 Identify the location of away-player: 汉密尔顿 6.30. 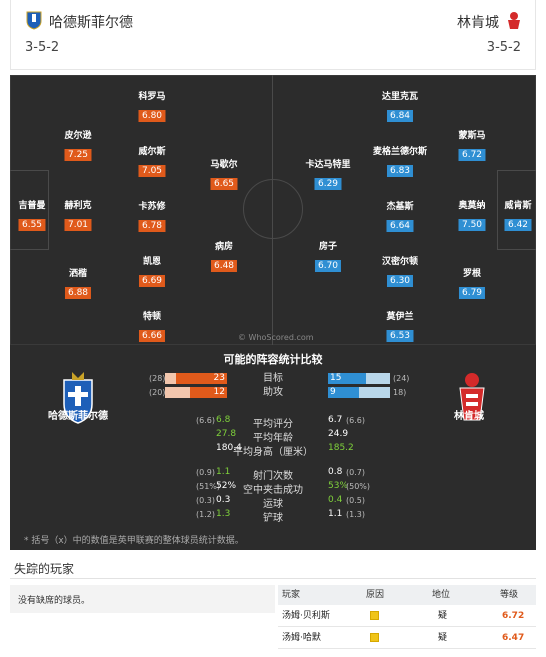
(400, 272).